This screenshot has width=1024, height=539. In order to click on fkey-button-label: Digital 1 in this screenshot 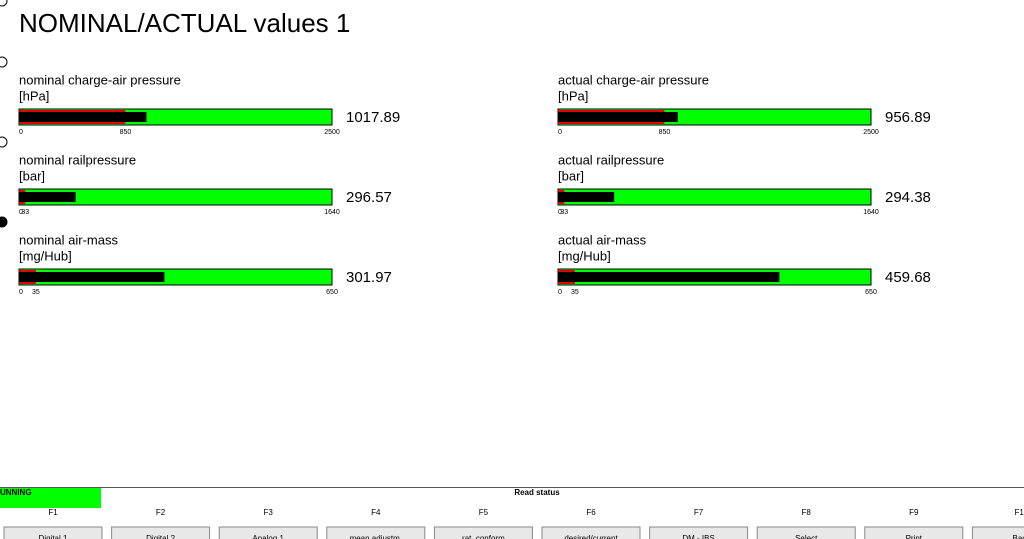, I will do `click(53, 536)`.